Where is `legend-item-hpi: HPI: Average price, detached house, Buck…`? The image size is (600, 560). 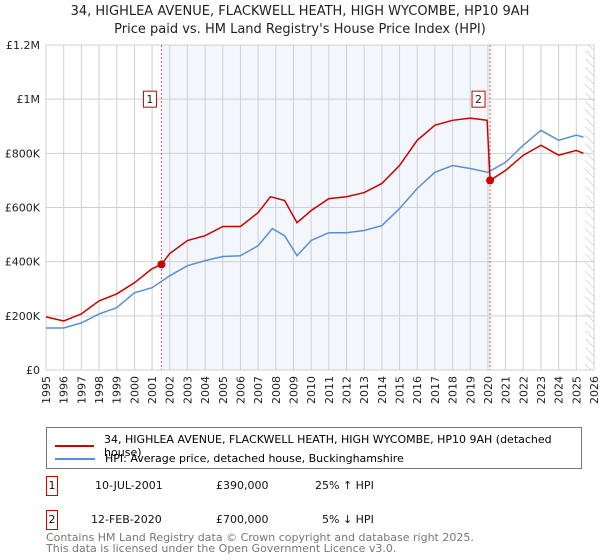
legend-item-hpi: HPI: Average price, detached house, Buck… is located at coordinates (229, 458).